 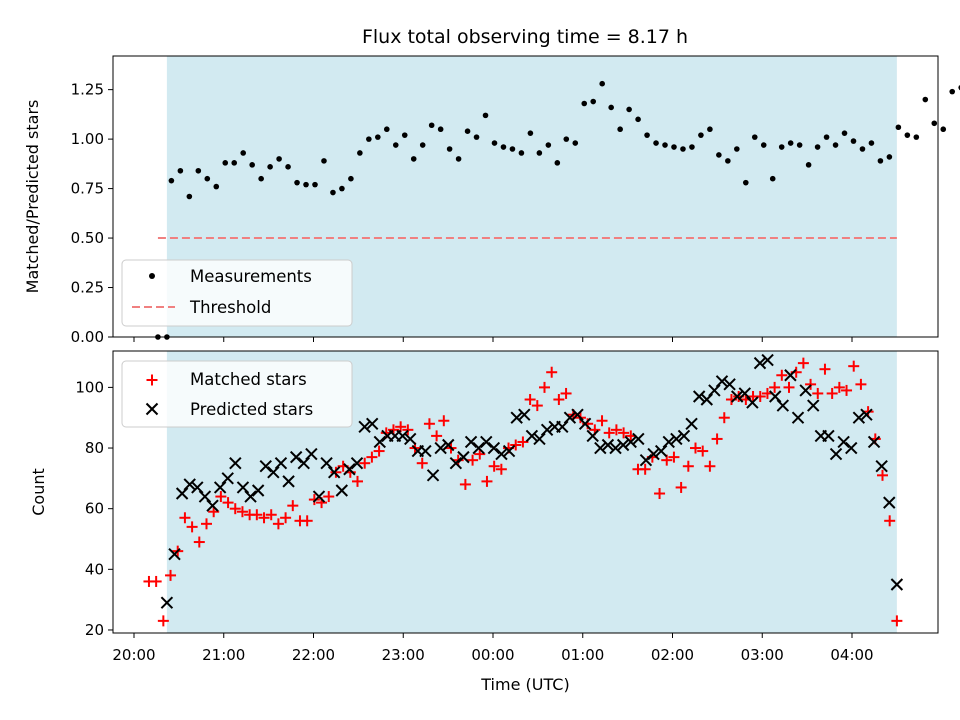 I want to click on bottom-legend-box, so click(x=237, y=394).